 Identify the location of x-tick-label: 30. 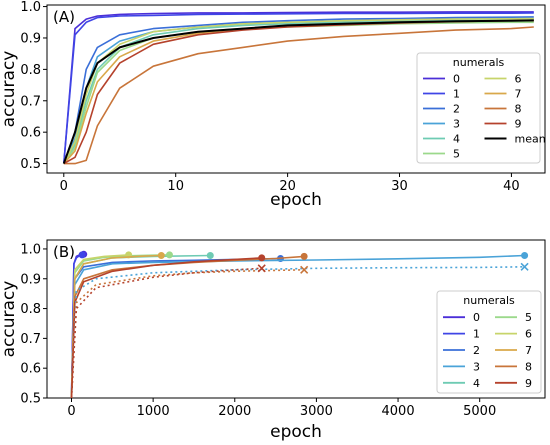
(399, 186).